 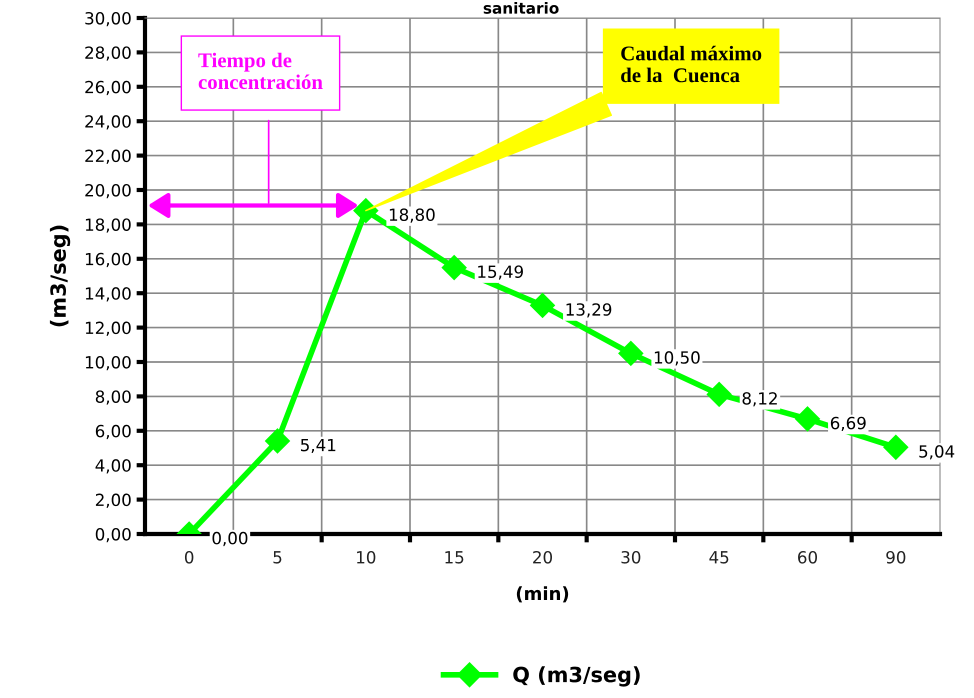 I want to click on y-tick-label: 26,00, so click(x=108, y=88).